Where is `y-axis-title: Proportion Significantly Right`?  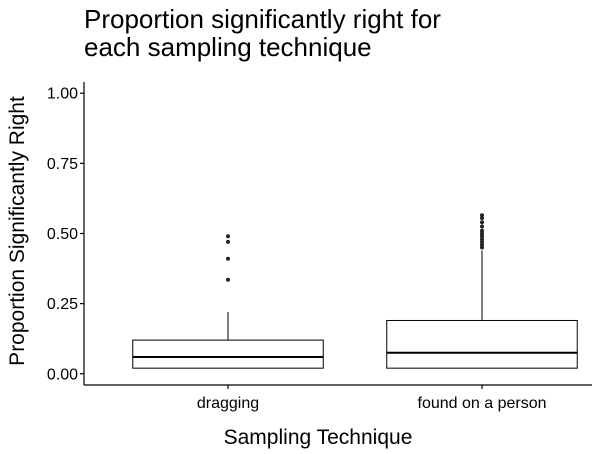 y-axis-title: Proportion Significantly Right is located at coordinates (17, 231).